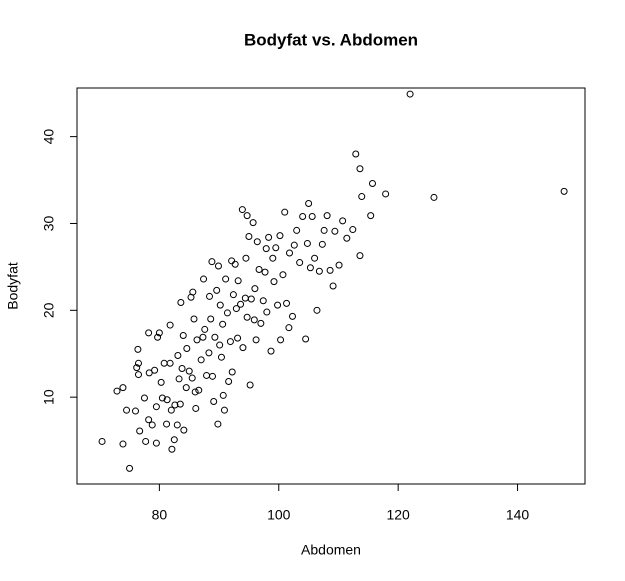 The height and width of the screenshot is (581, 625). What do you see at coordinates (518, 515) in the screenshot?
I see `x-tick-label: 140` at bounding box center [518, 515].